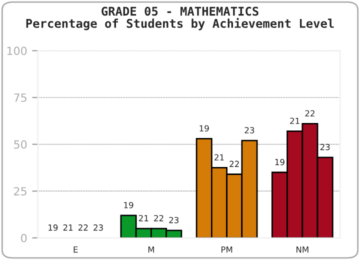 Image resolution: width=360 pixels, height=260 pixels. What do you see at coordinates (20, 191) in the screenshot?
I see `y-tick-label: 25` at bounding box center [20, 191].